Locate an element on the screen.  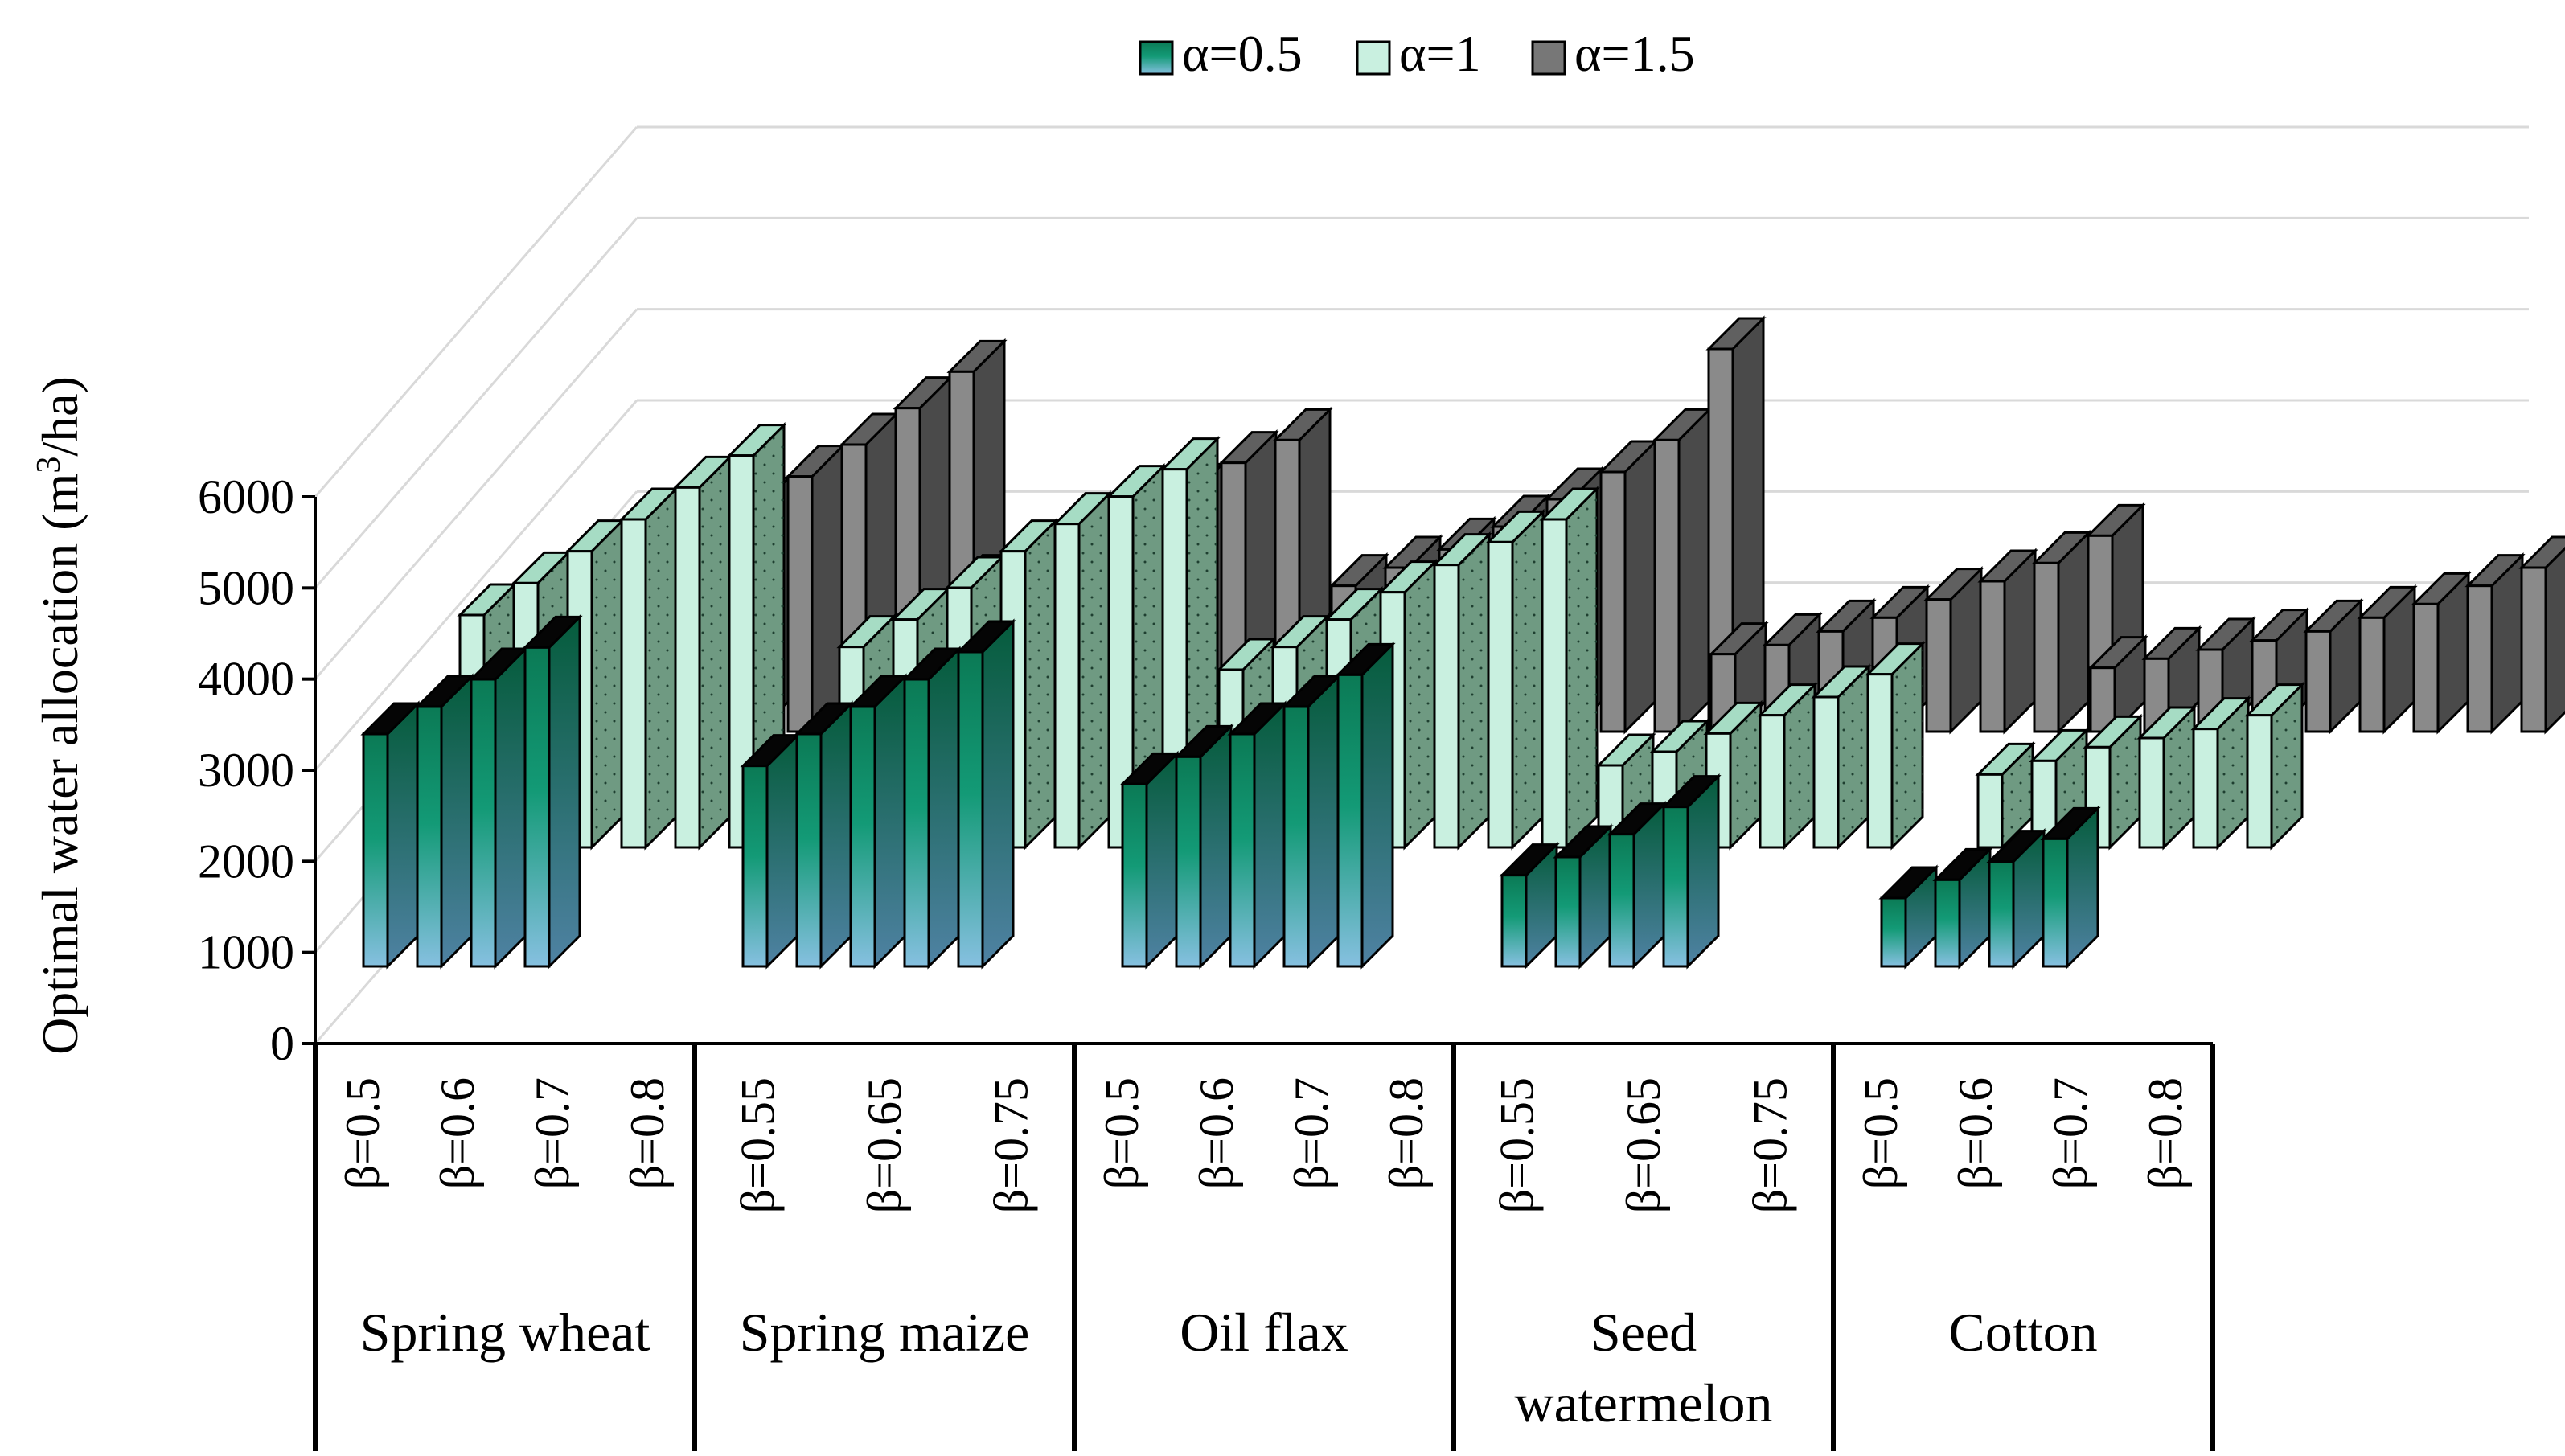
x-group-label-crop: Oil flax is located at coordinates (1264, 1332).